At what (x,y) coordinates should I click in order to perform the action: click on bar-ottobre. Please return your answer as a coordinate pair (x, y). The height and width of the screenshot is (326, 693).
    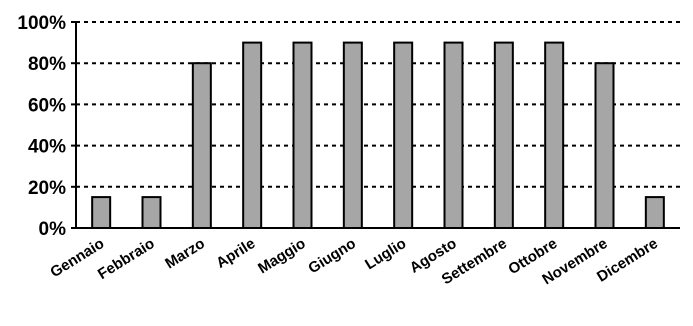
    Looking at the image, I should click on (554, 135).